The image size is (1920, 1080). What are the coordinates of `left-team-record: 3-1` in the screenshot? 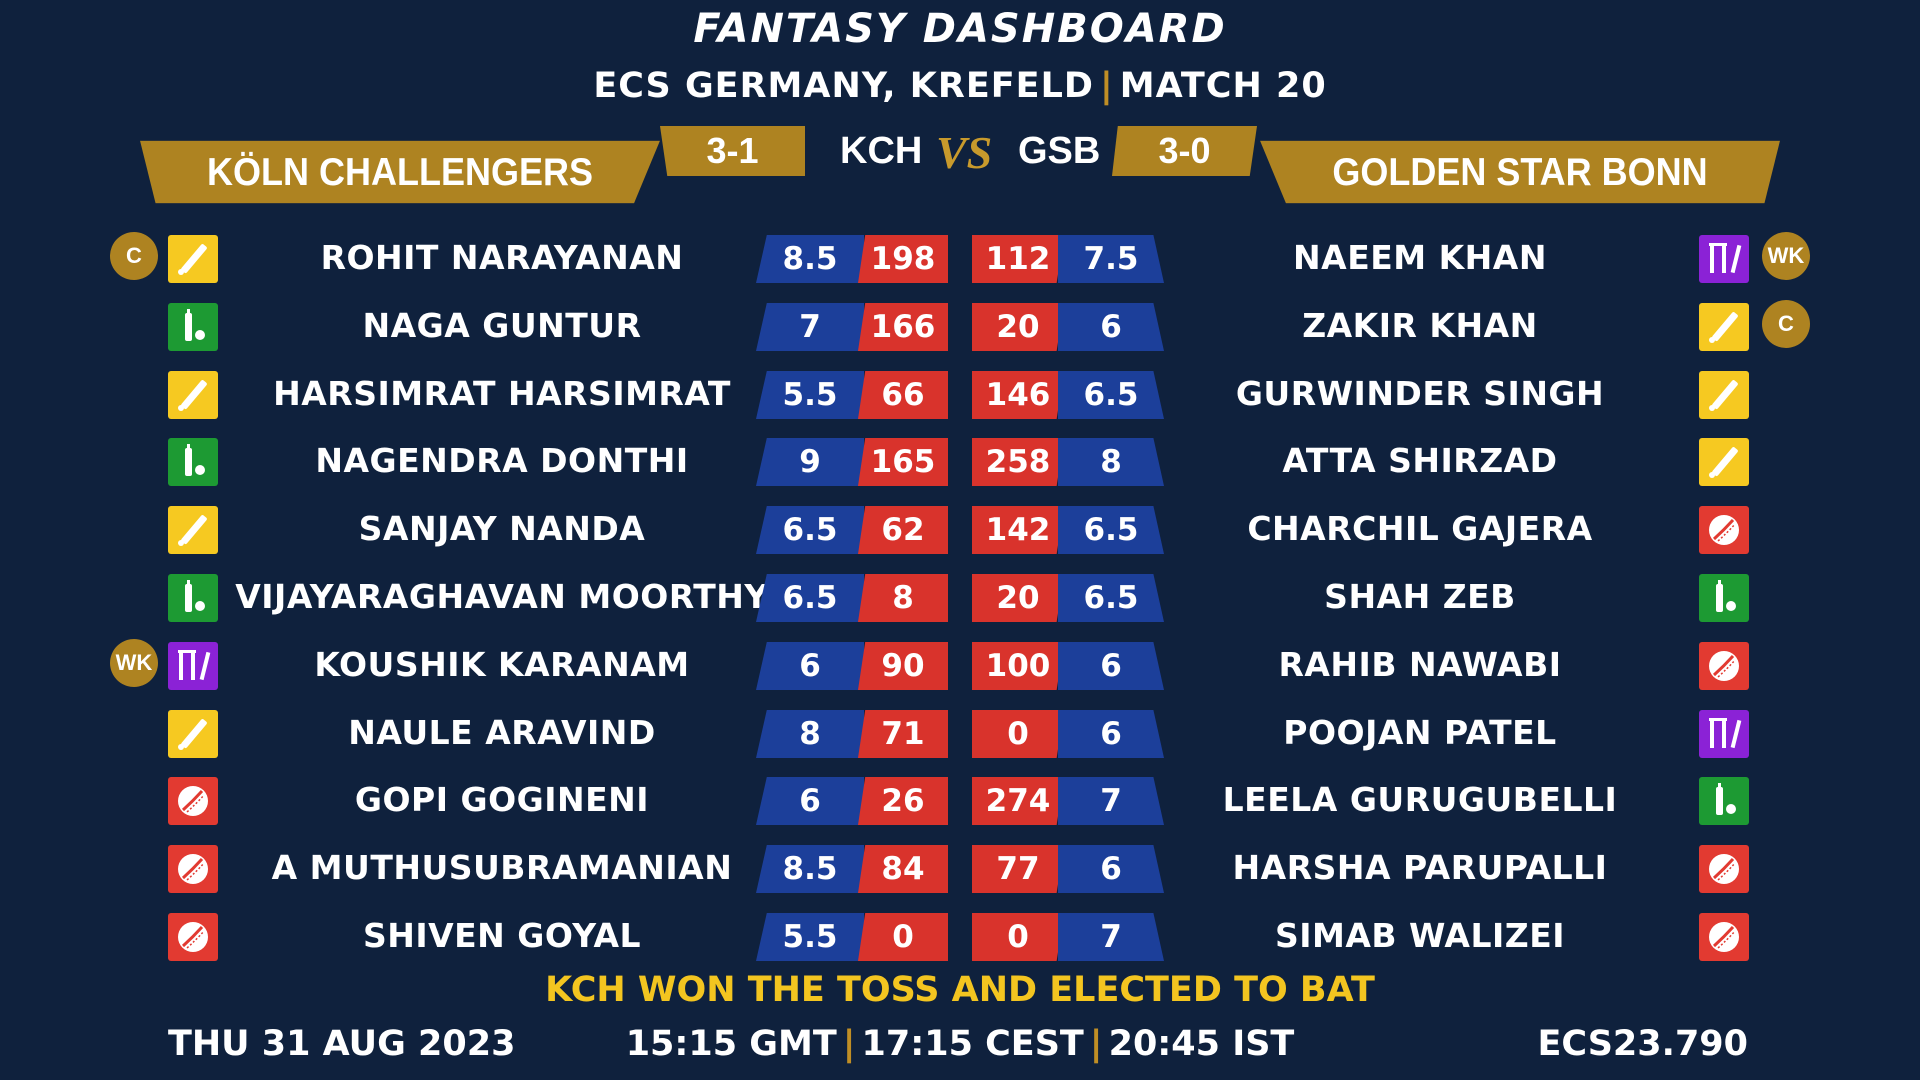 It's located at (732, 151).